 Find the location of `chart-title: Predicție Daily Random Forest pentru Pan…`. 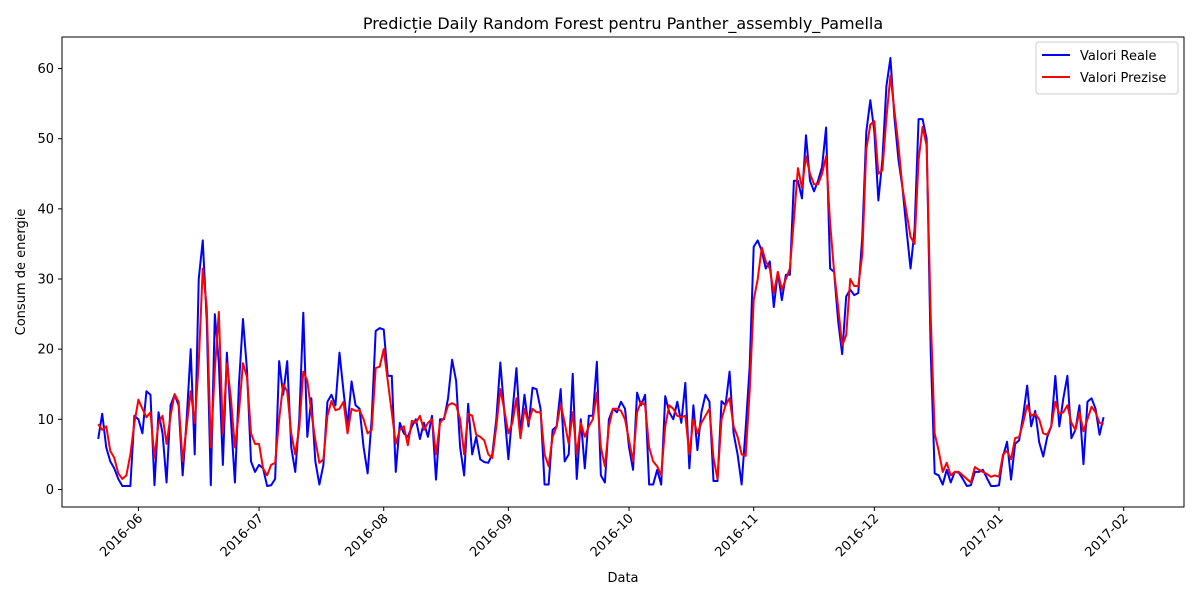

chart-title: Predicție Daily Random Forest pentru Pan… is located at coordinates (623, 24).